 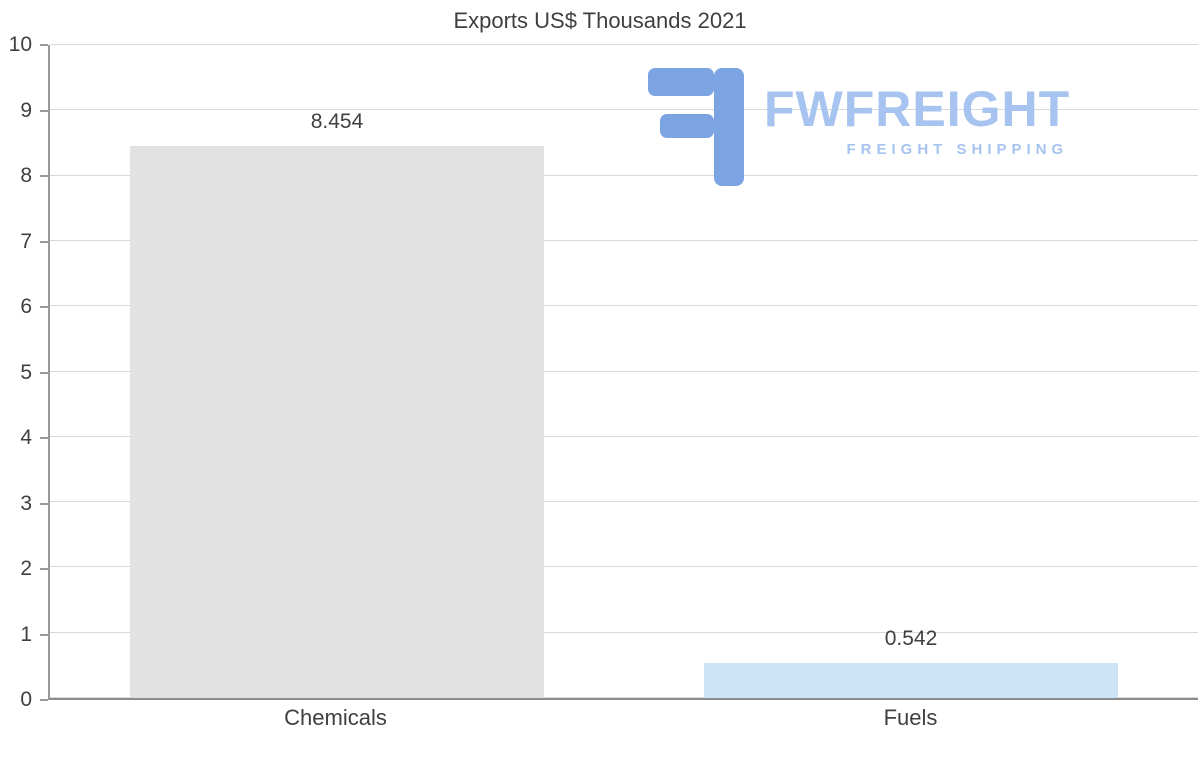 I want to click on bar-value-label: 8.454, so click(x=337, y=121).